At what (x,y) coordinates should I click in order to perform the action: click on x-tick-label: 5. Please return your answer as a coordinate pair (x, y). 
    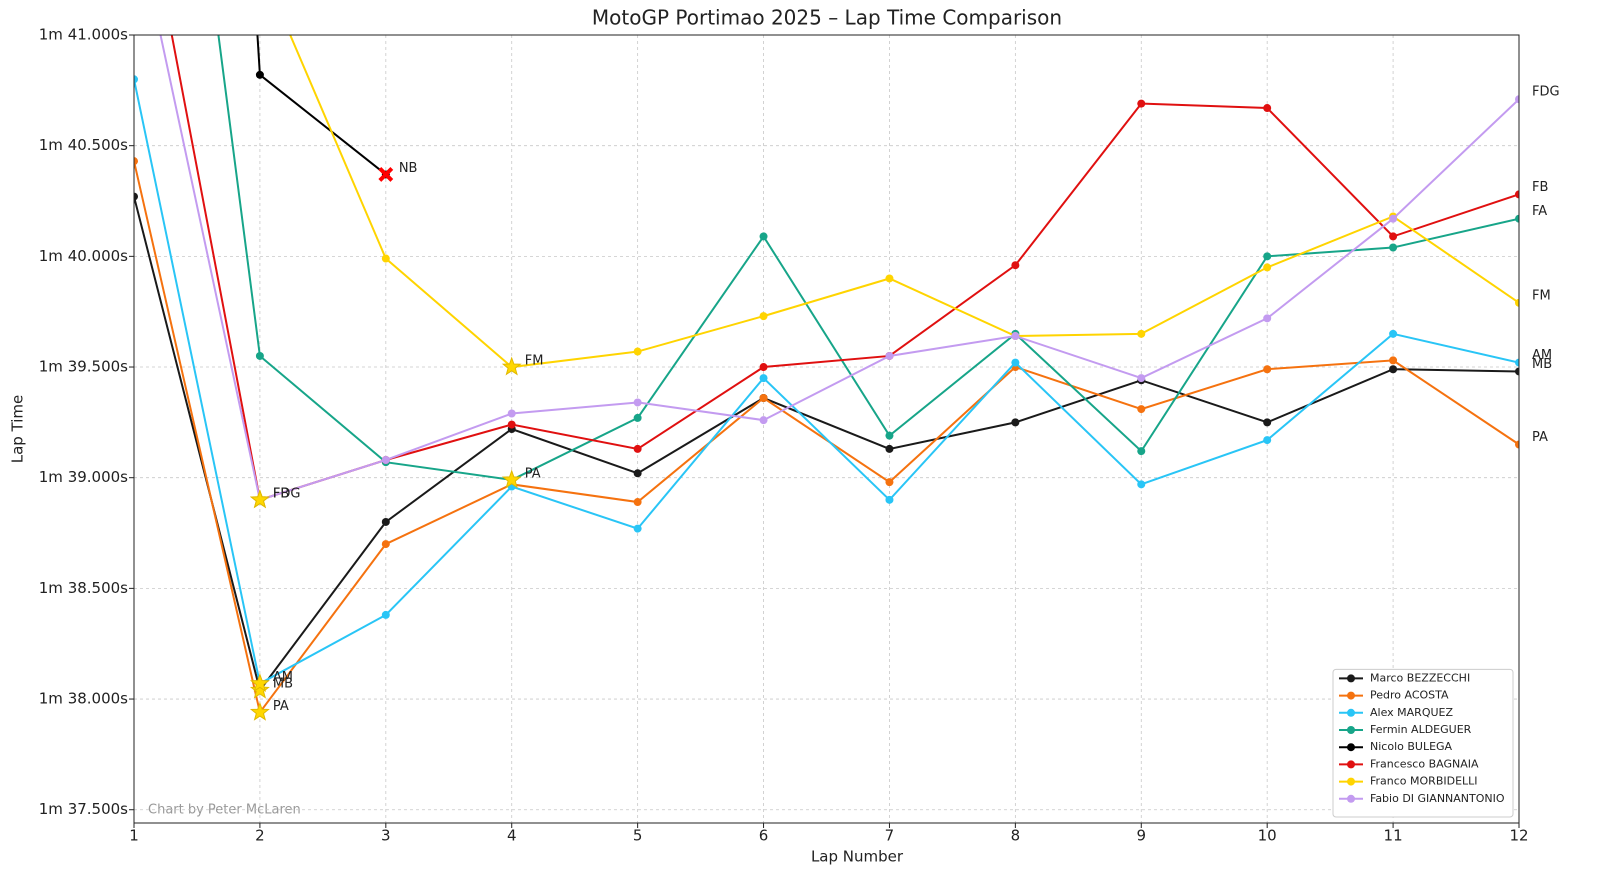
    Looking at the image, I should click on (638, 836).